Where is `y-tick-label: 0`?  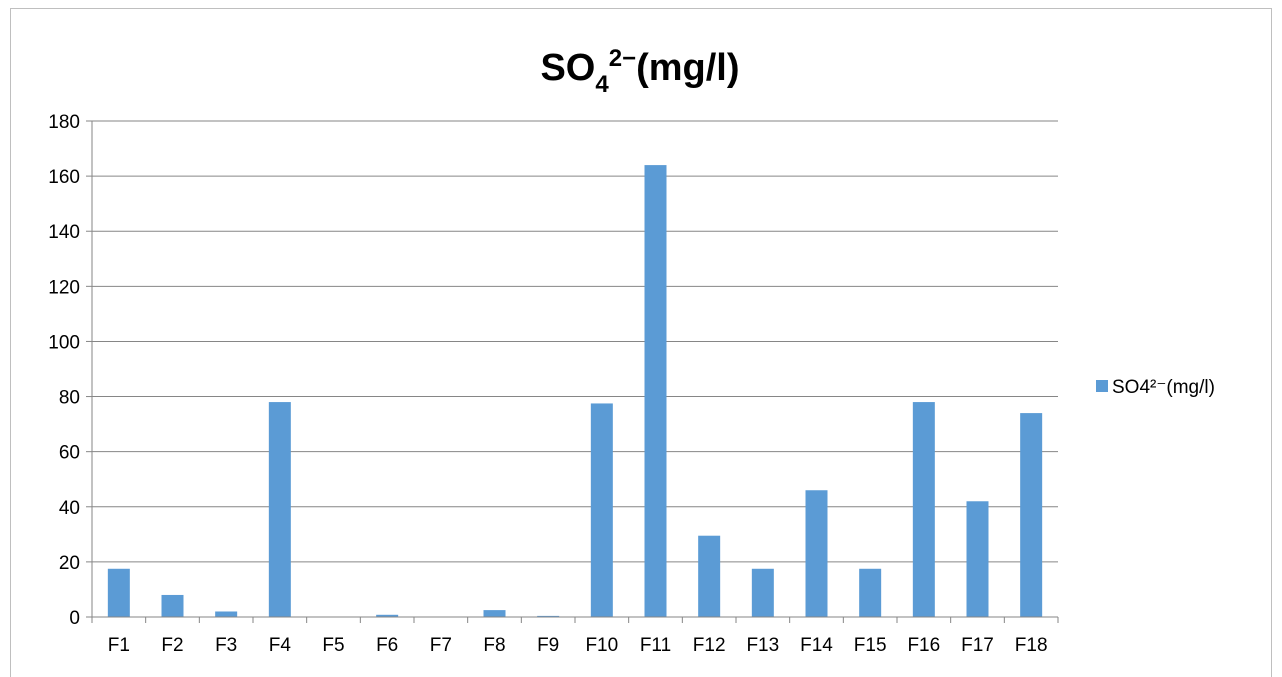
y-tick-label: 0 is located at coordinates (74, 618).